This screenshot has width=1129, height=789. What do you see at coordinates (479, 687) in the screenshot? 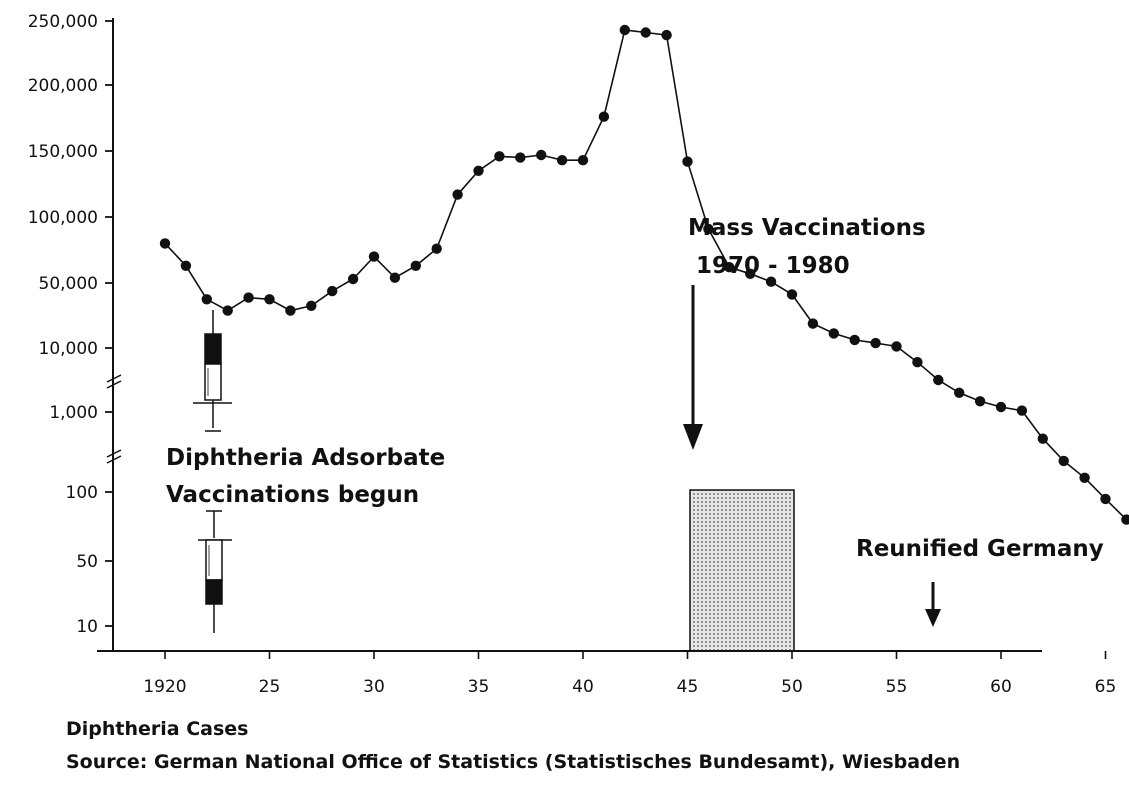
I see `x-tick-label: 35` at bounding box center [479, 687].